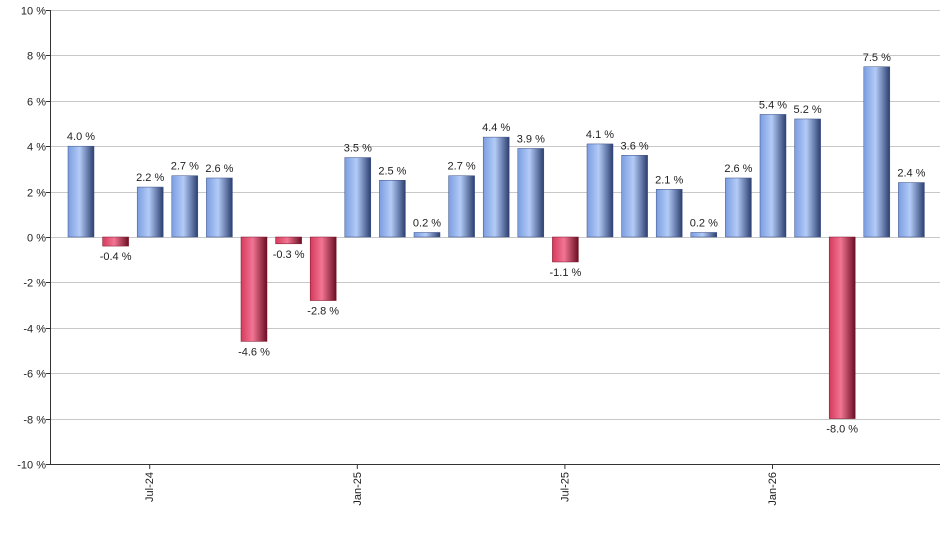 The height and width of the screenshot is (550, 940). I want to click on bar-value-label: 3.6 %, so click(635, 146).